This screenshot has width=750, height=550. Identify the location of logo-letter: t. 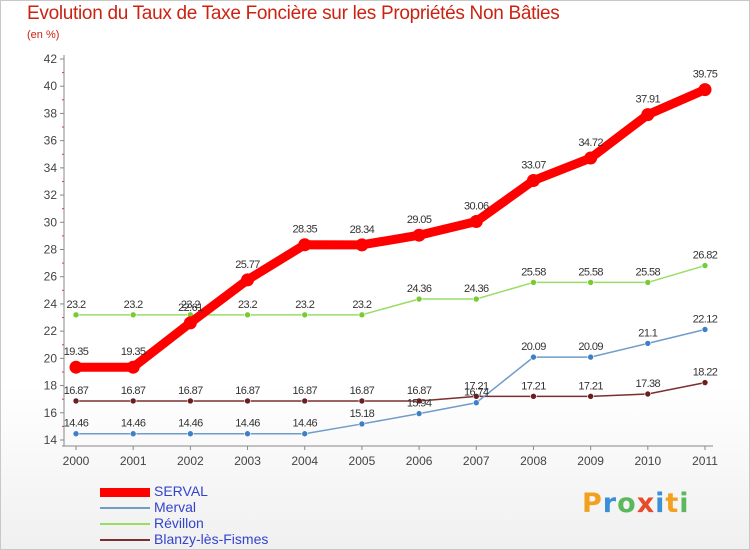
(672, 503).